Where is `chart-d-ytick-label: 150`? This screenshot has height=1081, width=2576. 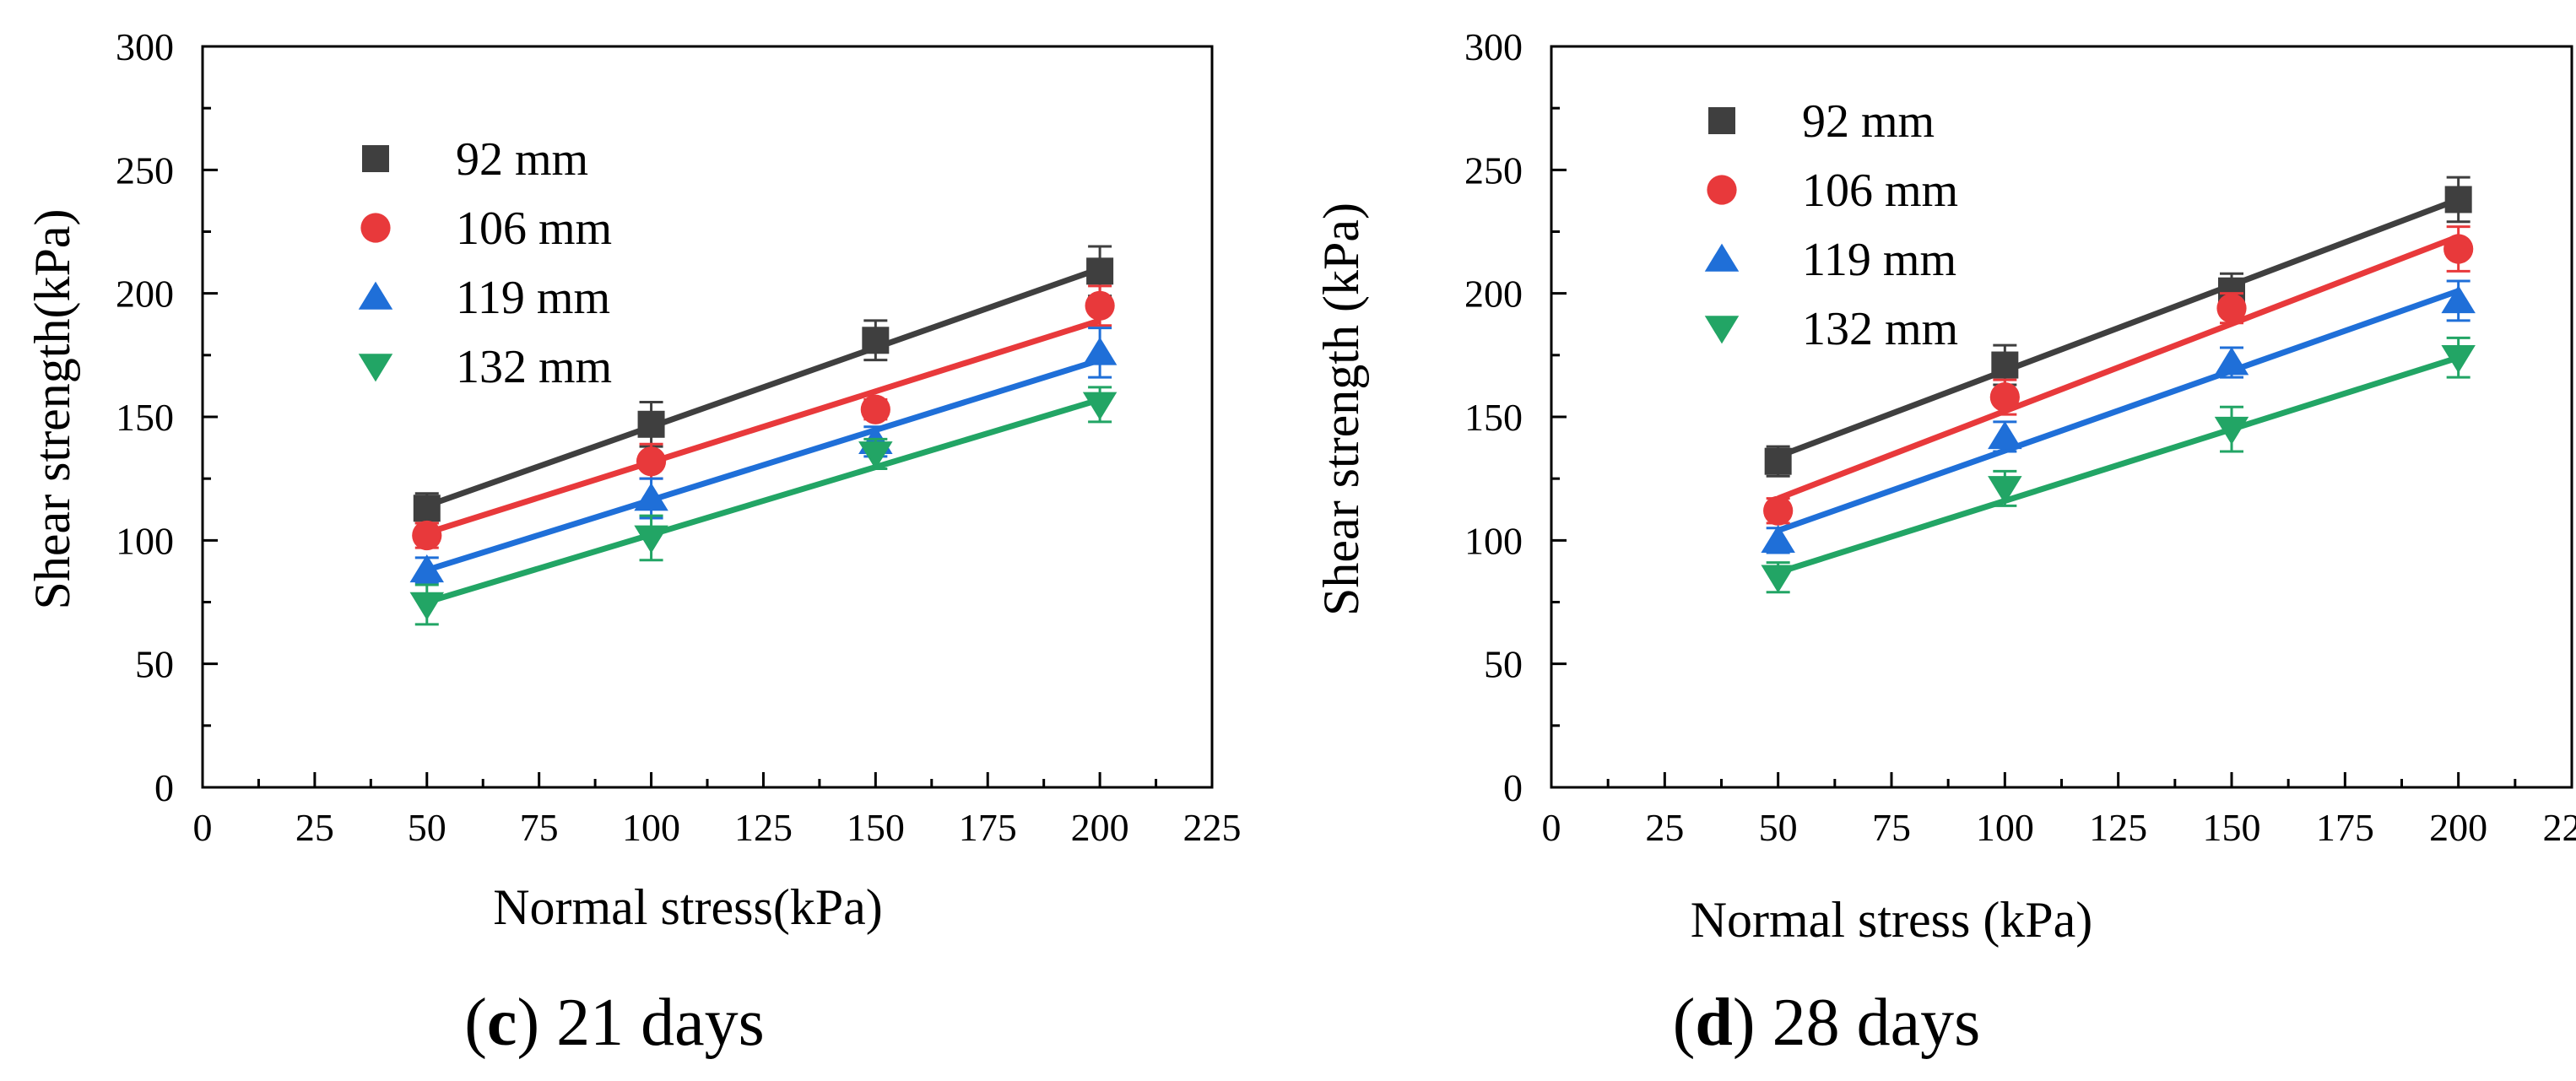 chart-d-ytick-label: 150 is located at coordinates (1493, 417).